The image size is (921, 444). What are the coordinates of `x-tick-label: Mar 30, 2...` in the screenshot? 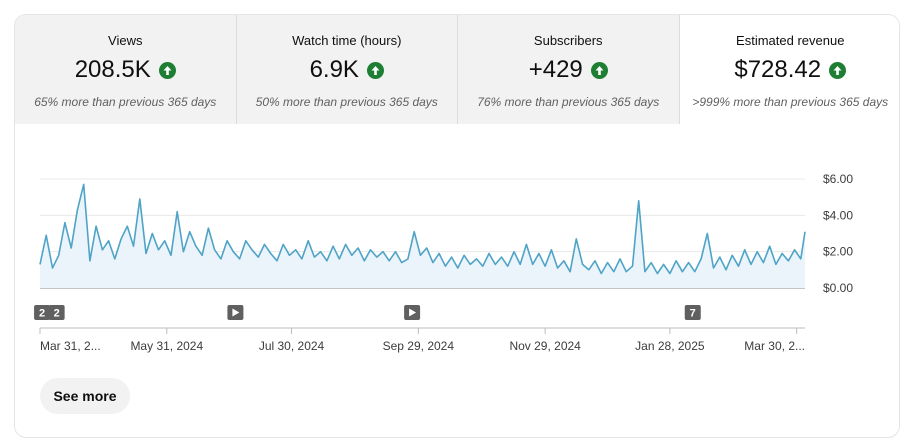 It's located at (774, 346).